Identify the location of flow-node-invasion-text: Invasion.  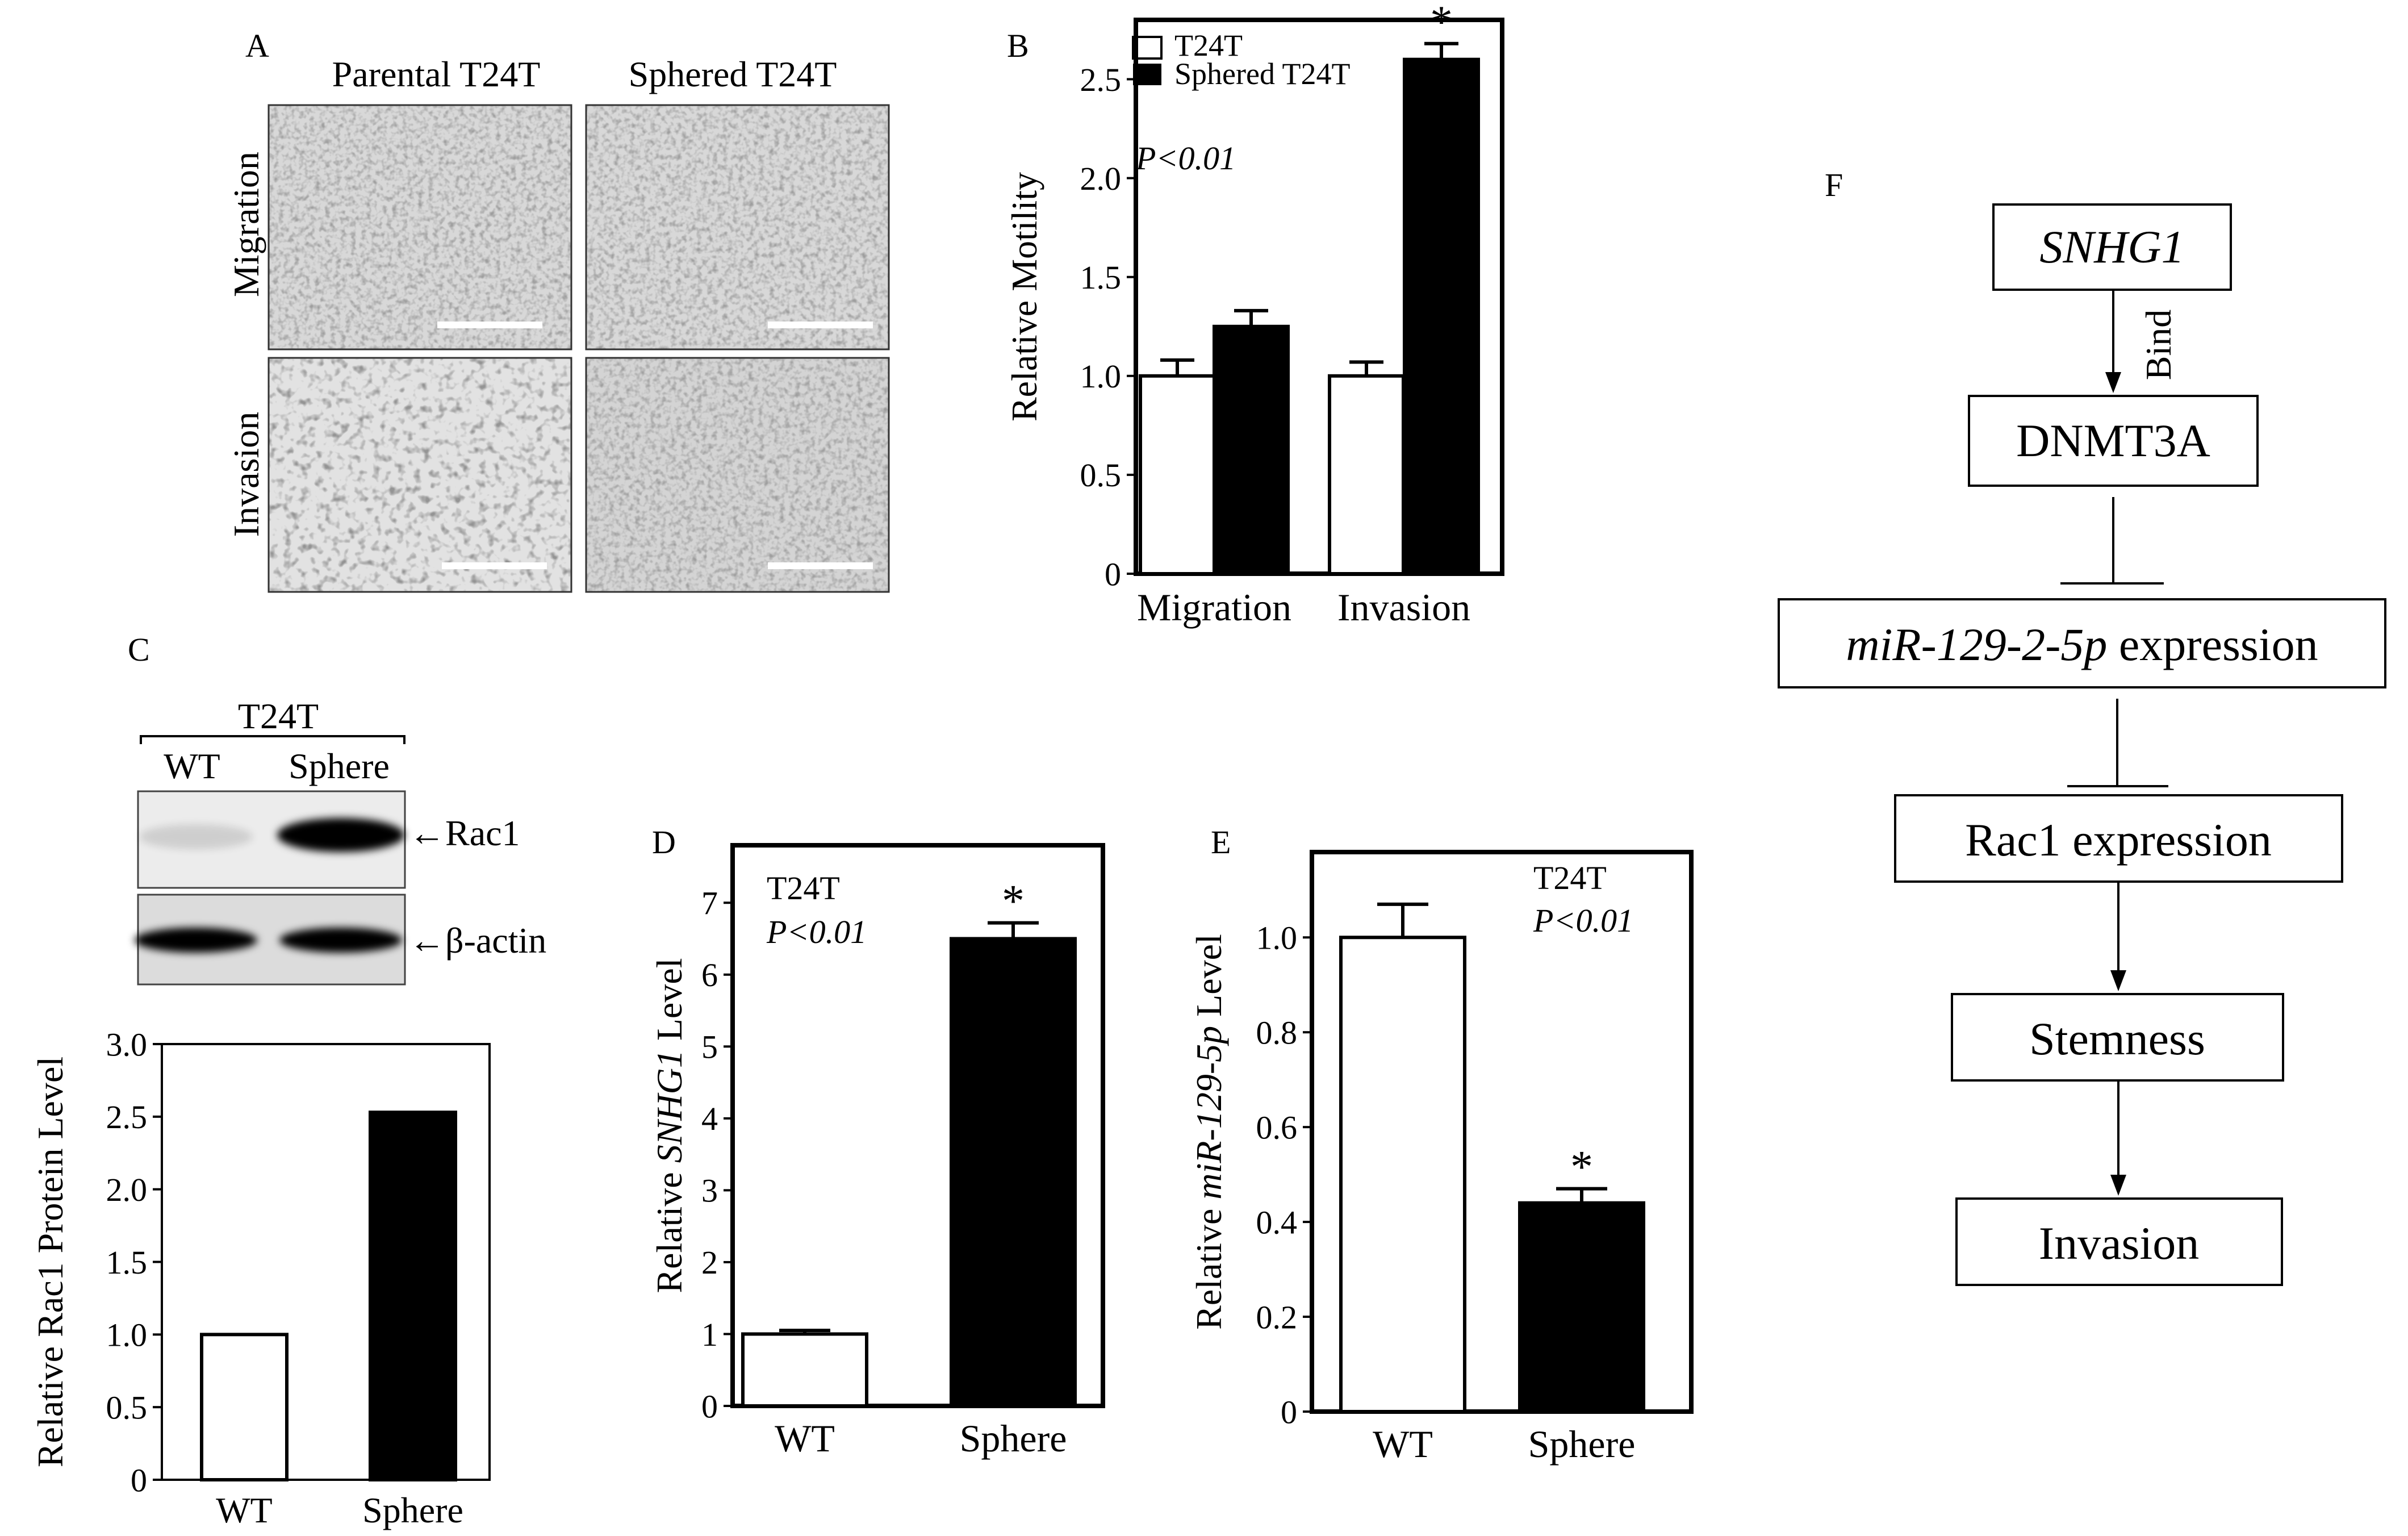
(2119, 1243).